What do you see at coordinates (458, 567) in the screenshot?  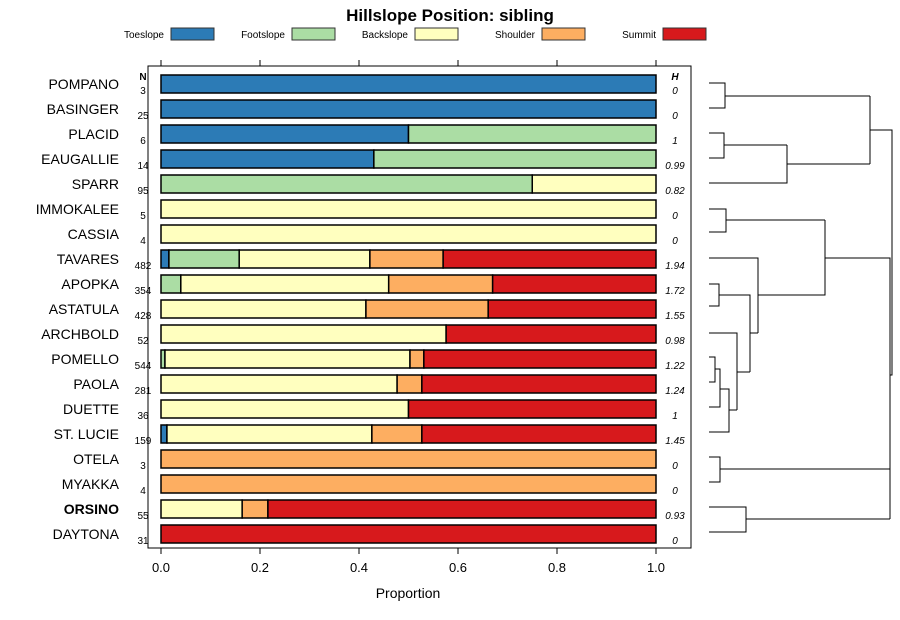 I see `x-tick-label: 0.6` at bounding box center [458, 567].